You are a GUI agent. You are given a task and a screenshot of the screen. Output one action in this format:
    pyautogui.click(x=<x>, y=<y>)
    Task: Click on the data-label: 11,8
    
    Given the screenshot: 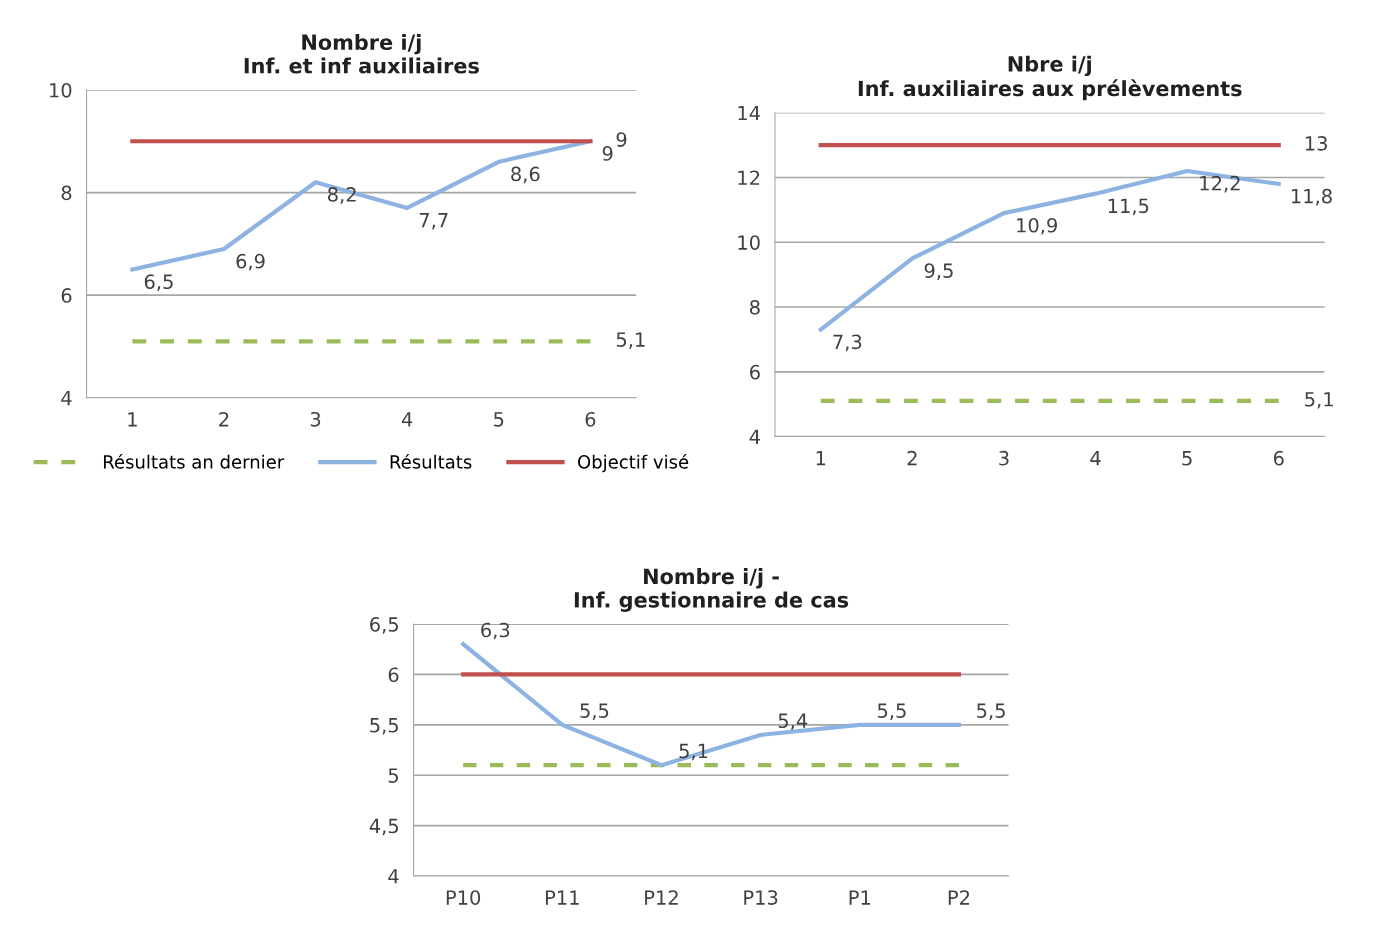 What is the action you would take?
    pyautogui.click(x=1311, y=197)
    